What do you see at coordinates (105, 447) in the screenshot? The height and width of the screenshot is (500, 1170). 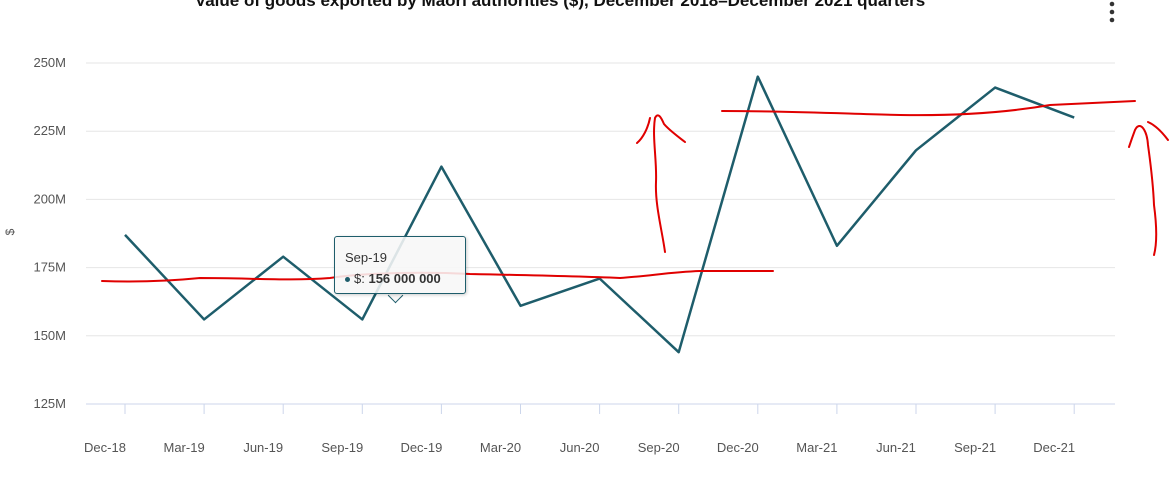 I see `x-tick-label: Dec-18` at bounding box center [105, 447].